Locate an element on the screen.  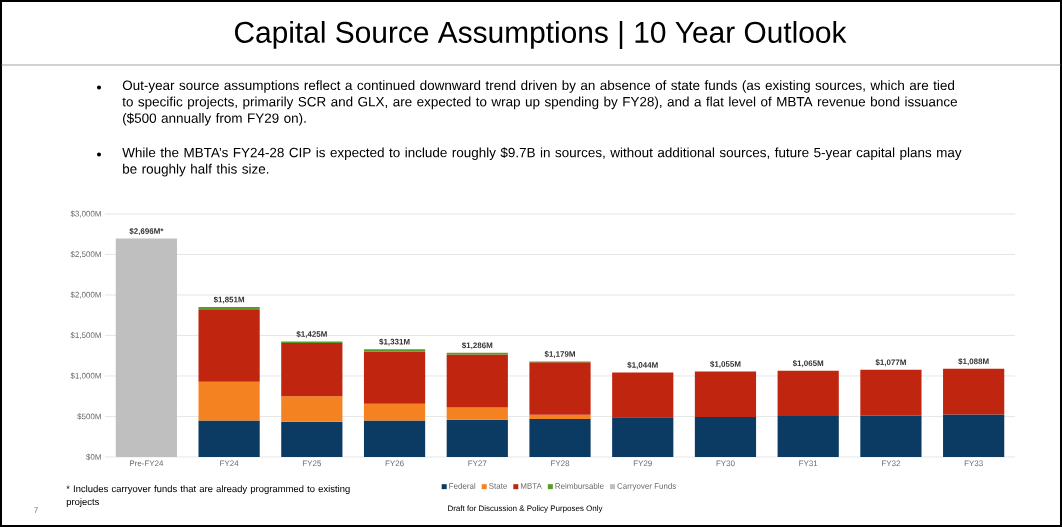
chart-title: Capital Source Assumptions | 10 Year Outlook is located at coordinates (540, 34).